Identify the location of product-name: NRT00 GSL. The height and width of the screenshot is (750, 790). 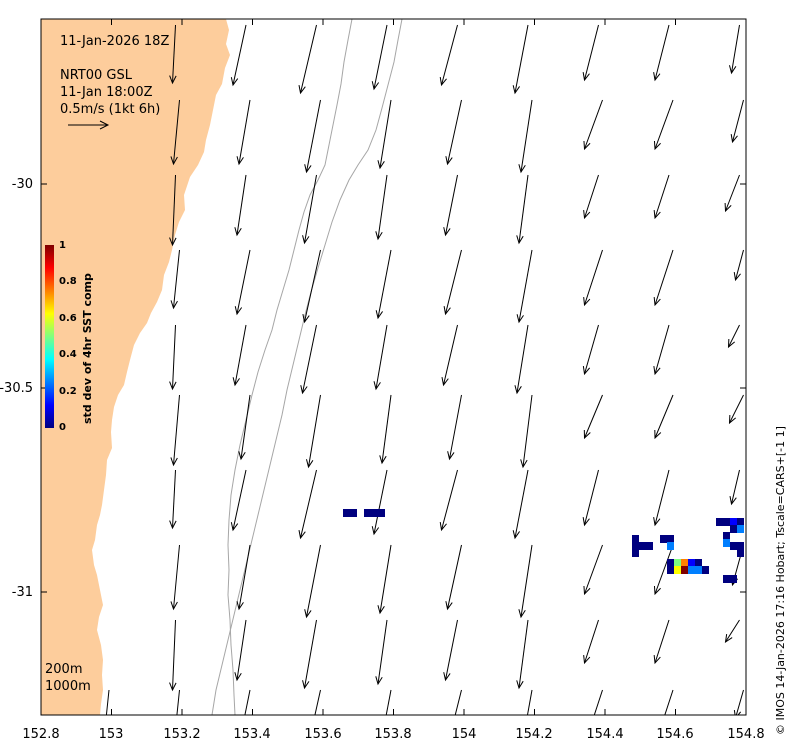
(96, 75).